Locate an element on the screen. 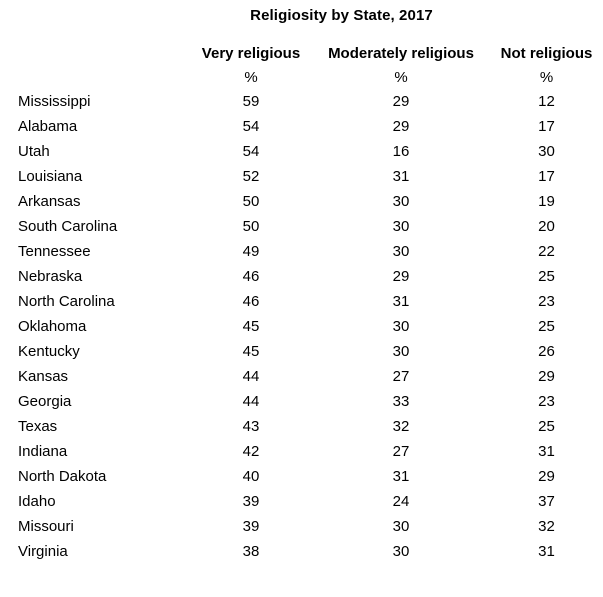 The image size is (603, 597). value-cell: 19 is located at coordinates (546, 201).